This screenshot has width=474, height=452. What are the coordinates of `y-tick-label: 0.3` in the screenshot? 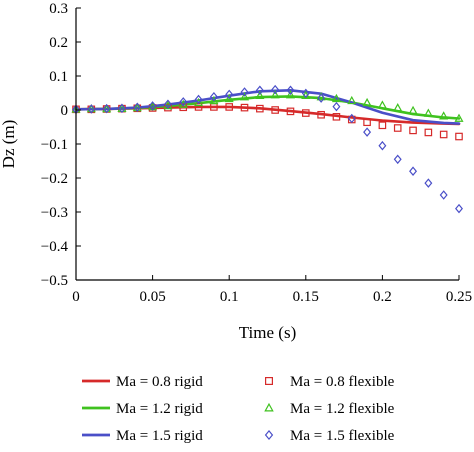 It's located at (58, 9).